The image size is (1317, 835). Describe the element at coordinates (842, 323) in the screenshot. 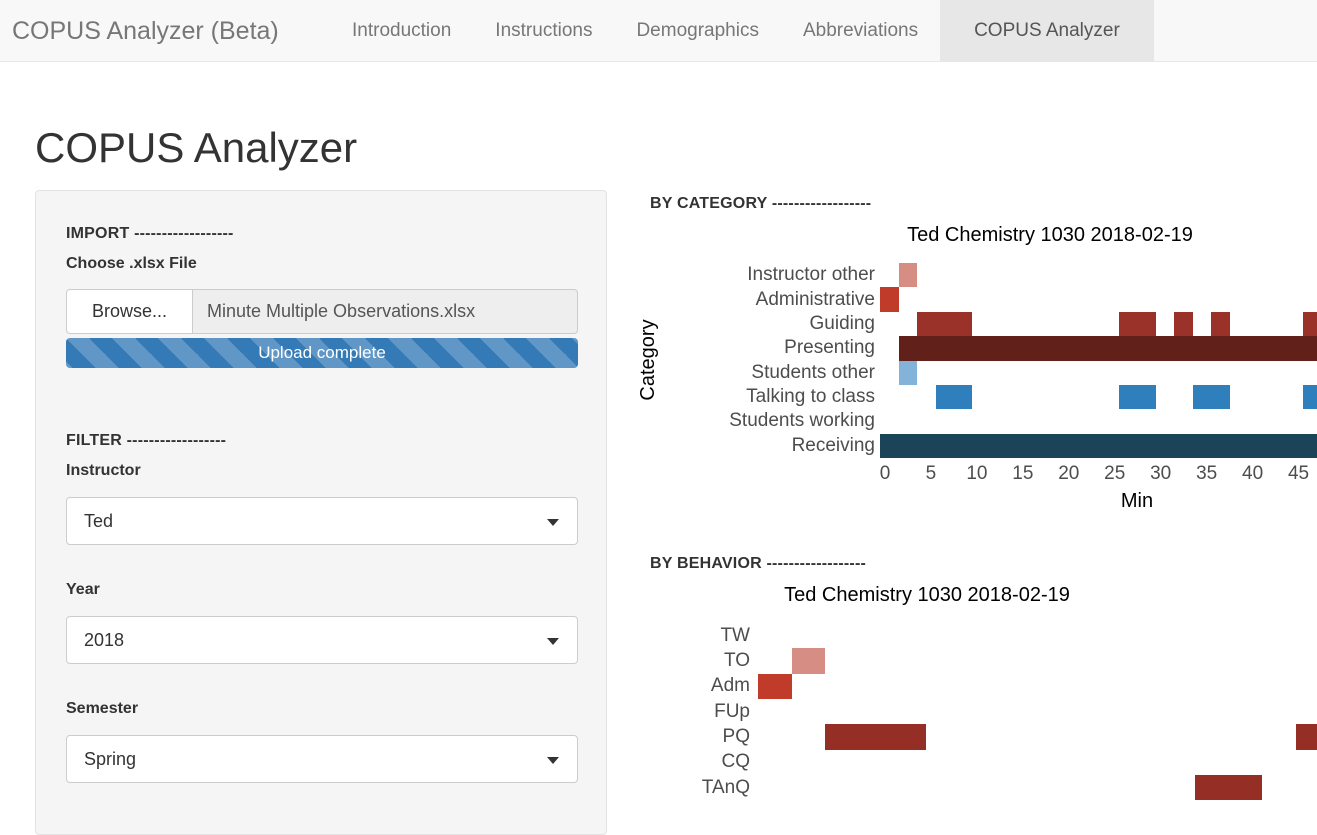

I see `y-axis-label: Guiding` at that location.